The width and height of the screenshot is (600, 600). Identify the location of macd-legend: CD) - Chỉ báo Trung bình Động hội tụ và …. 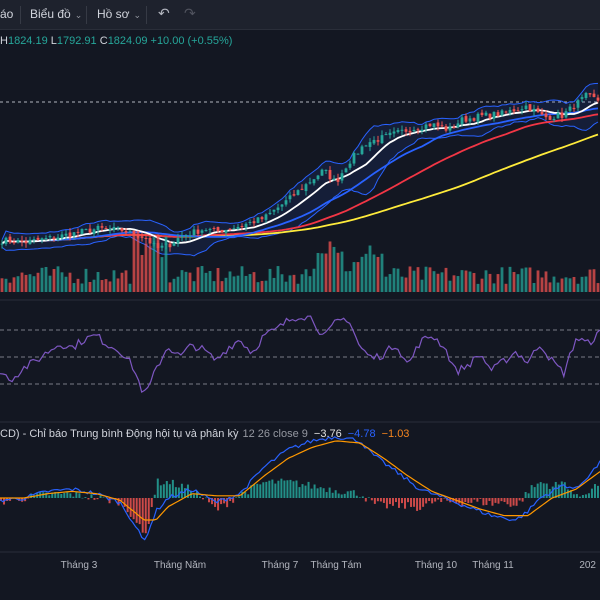
(204, 434).